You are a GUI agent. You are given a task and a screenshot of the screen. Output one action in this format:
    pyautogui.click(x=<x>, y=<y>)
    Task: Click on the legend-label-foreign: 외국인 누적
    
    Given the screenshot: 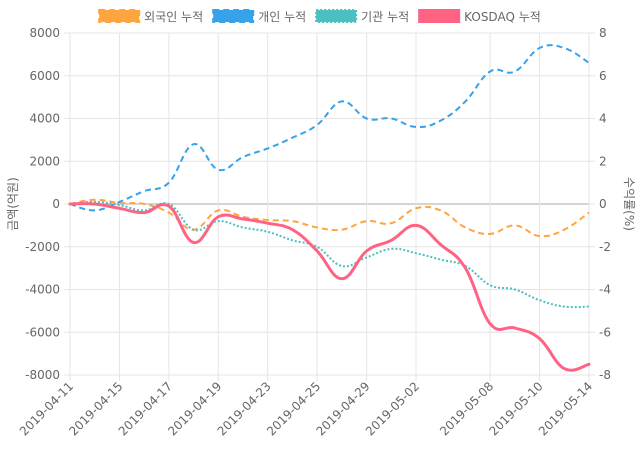 What is the action you would take?
    pyautogui.click(x=173, y=17)
    